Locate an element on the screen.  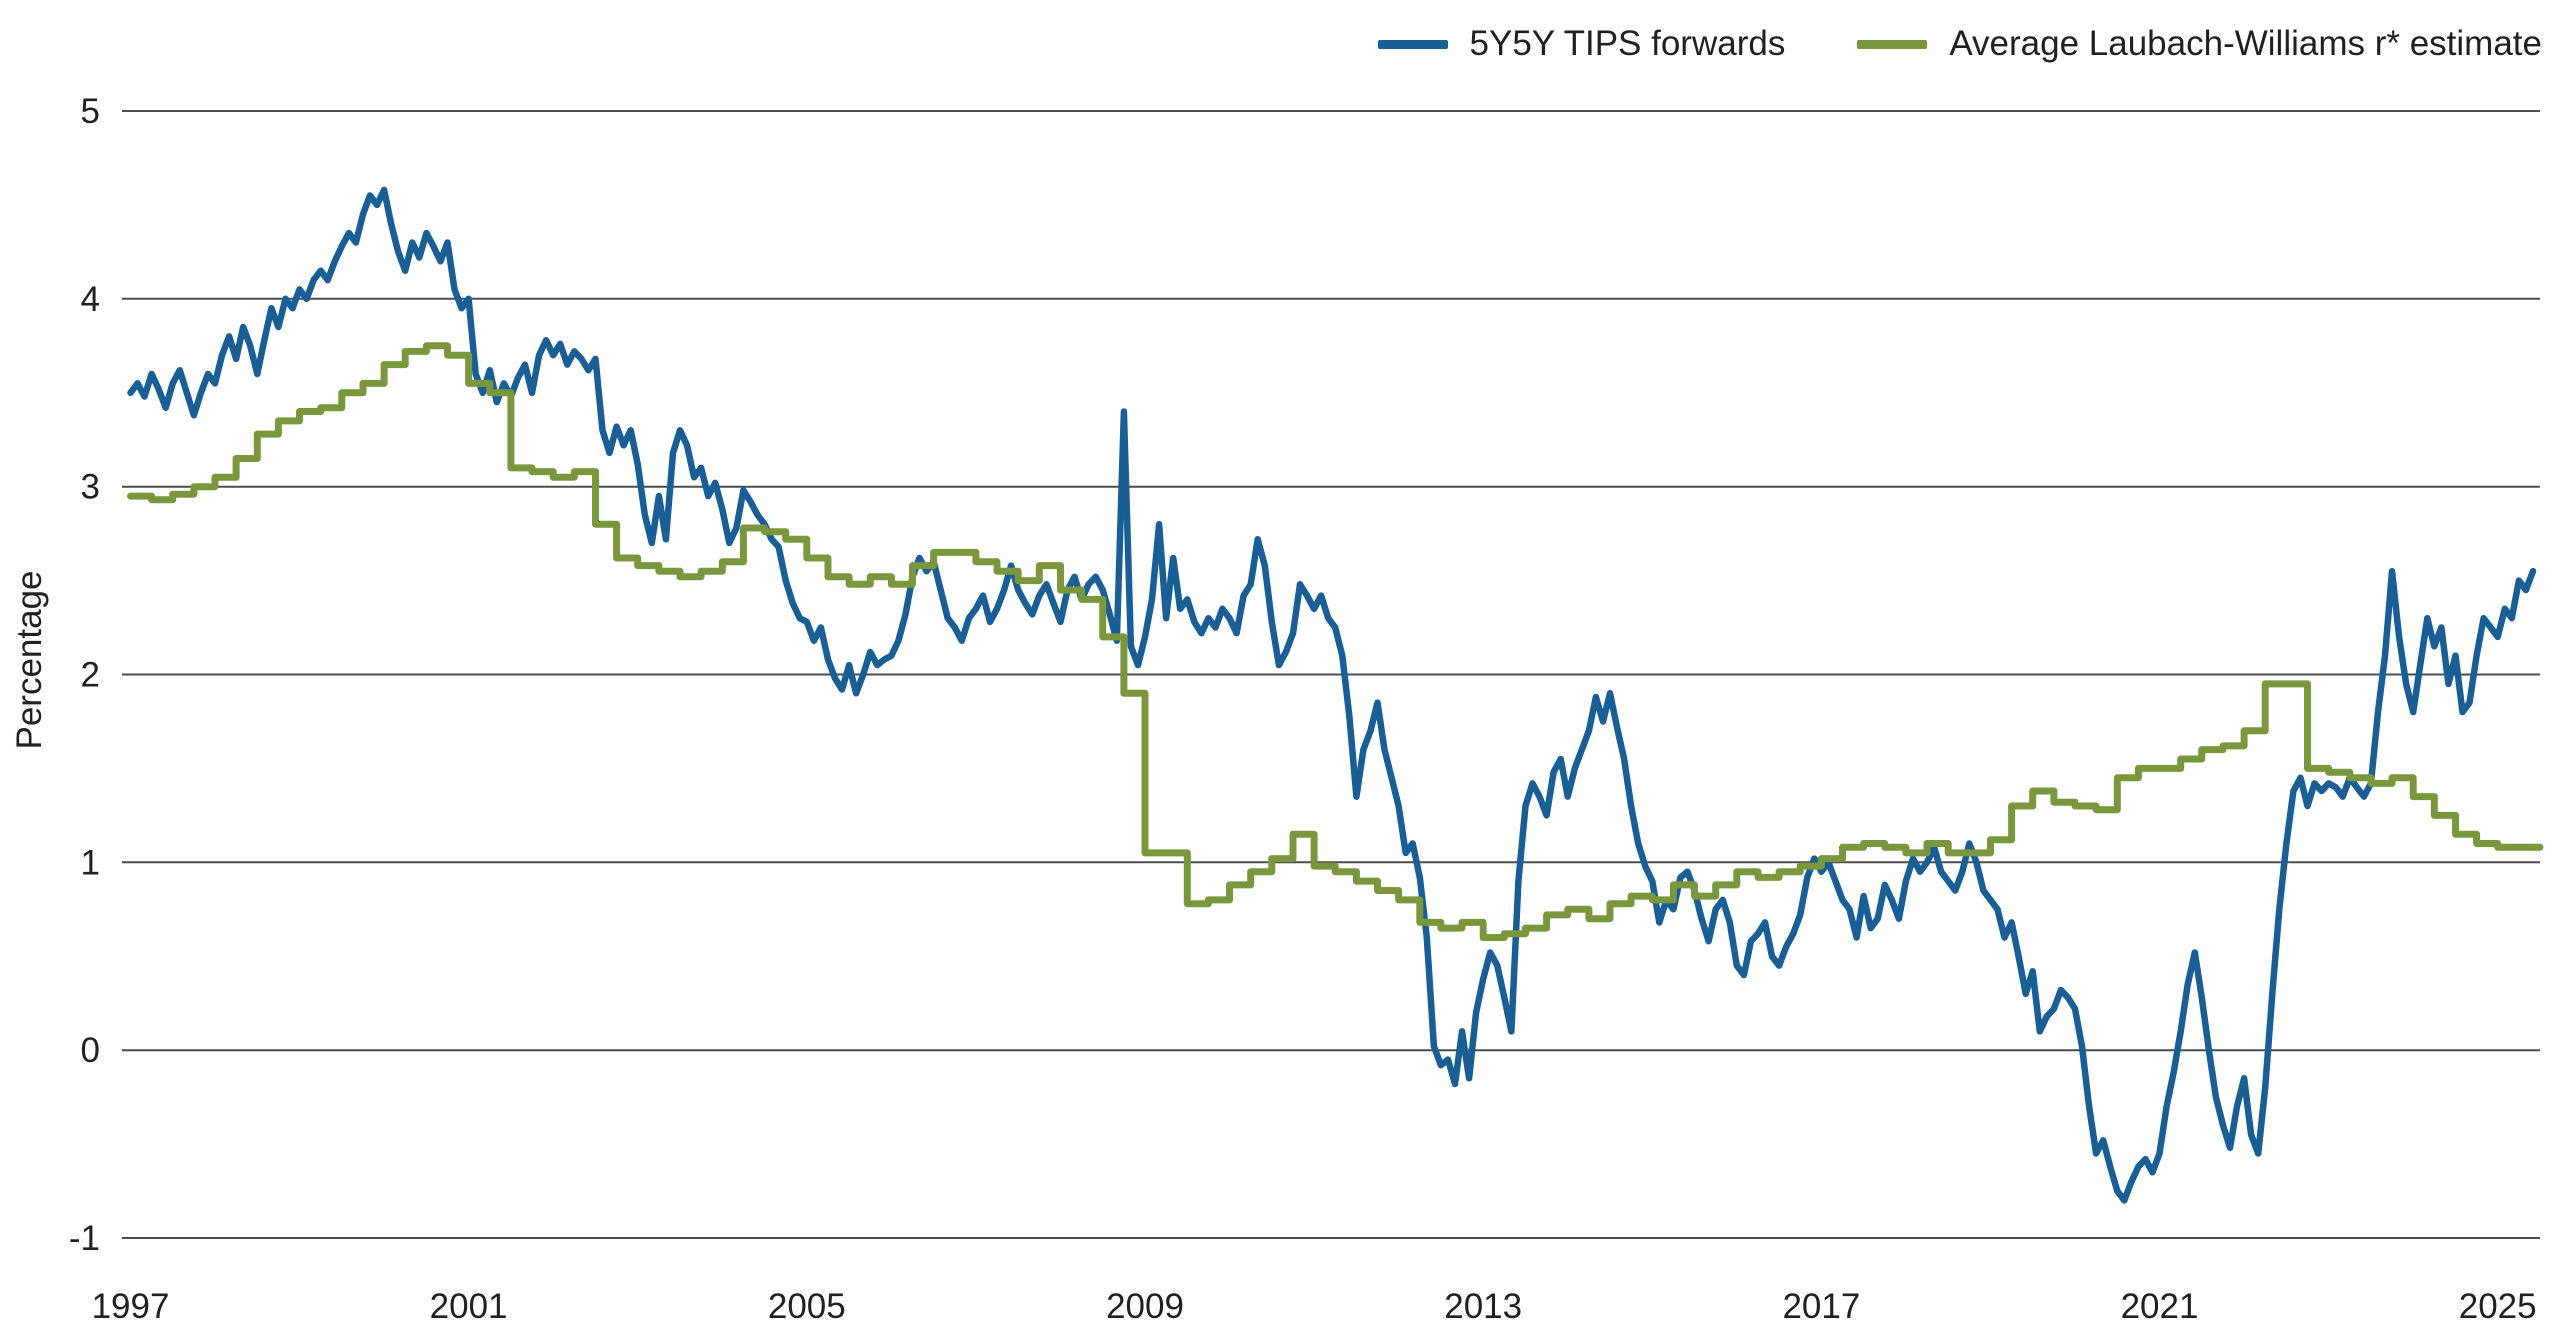
y-tick-label: 2 is located at coordinates (90, 675).